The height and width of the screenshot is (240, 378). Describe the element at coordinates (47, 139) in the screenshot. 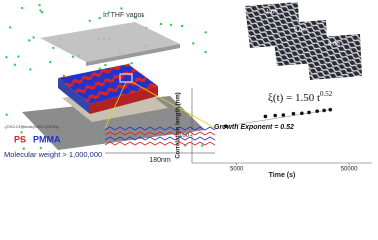

I see `pmma-label: PMMA` at that location.